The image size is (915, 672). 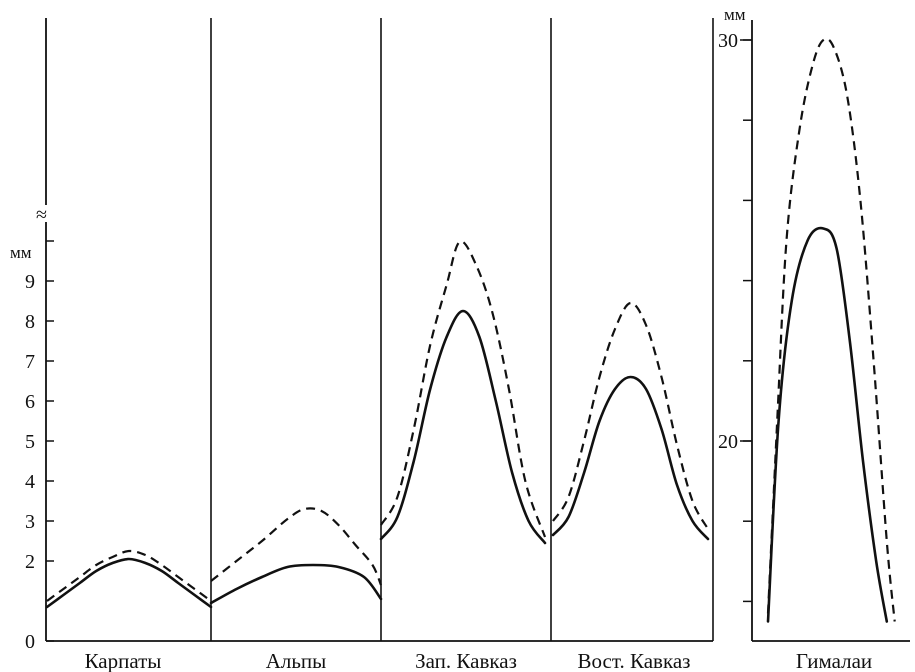 I want to click on left-tick-label: 7, so click(x=30, y=362).